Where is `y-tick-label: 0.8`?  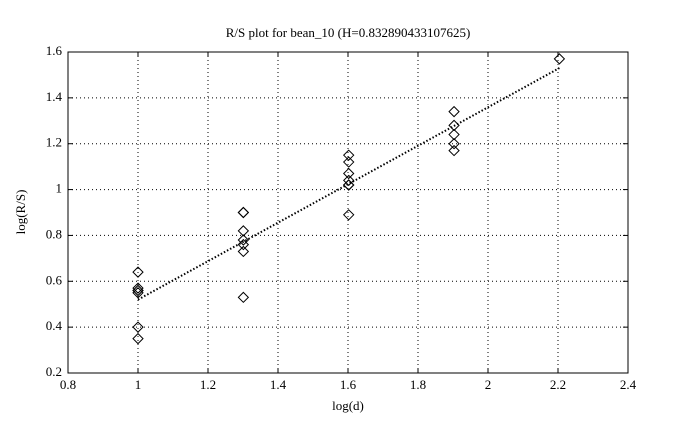
y-tick-label: 0.8 is located at coordinates (54, 233).